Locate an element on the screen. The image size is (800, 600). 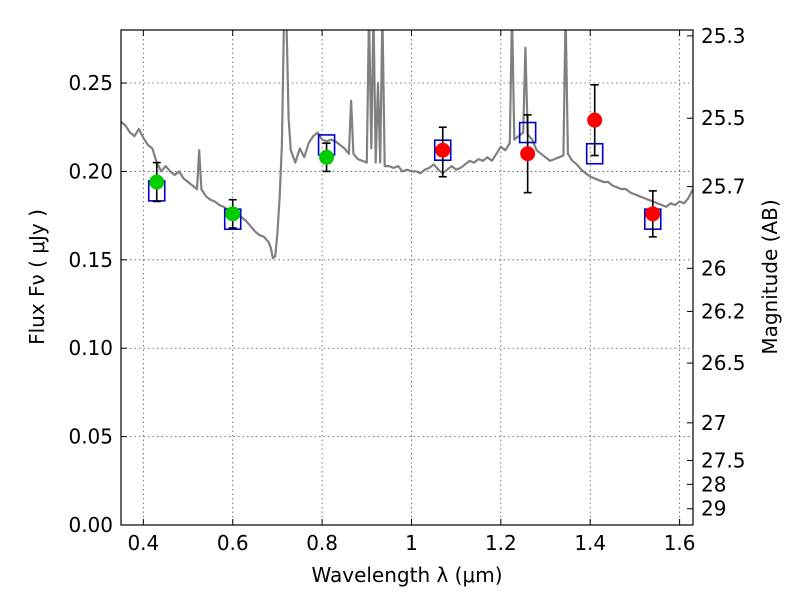
y2-tick-label: 29 is located at coordinates (713, 509).